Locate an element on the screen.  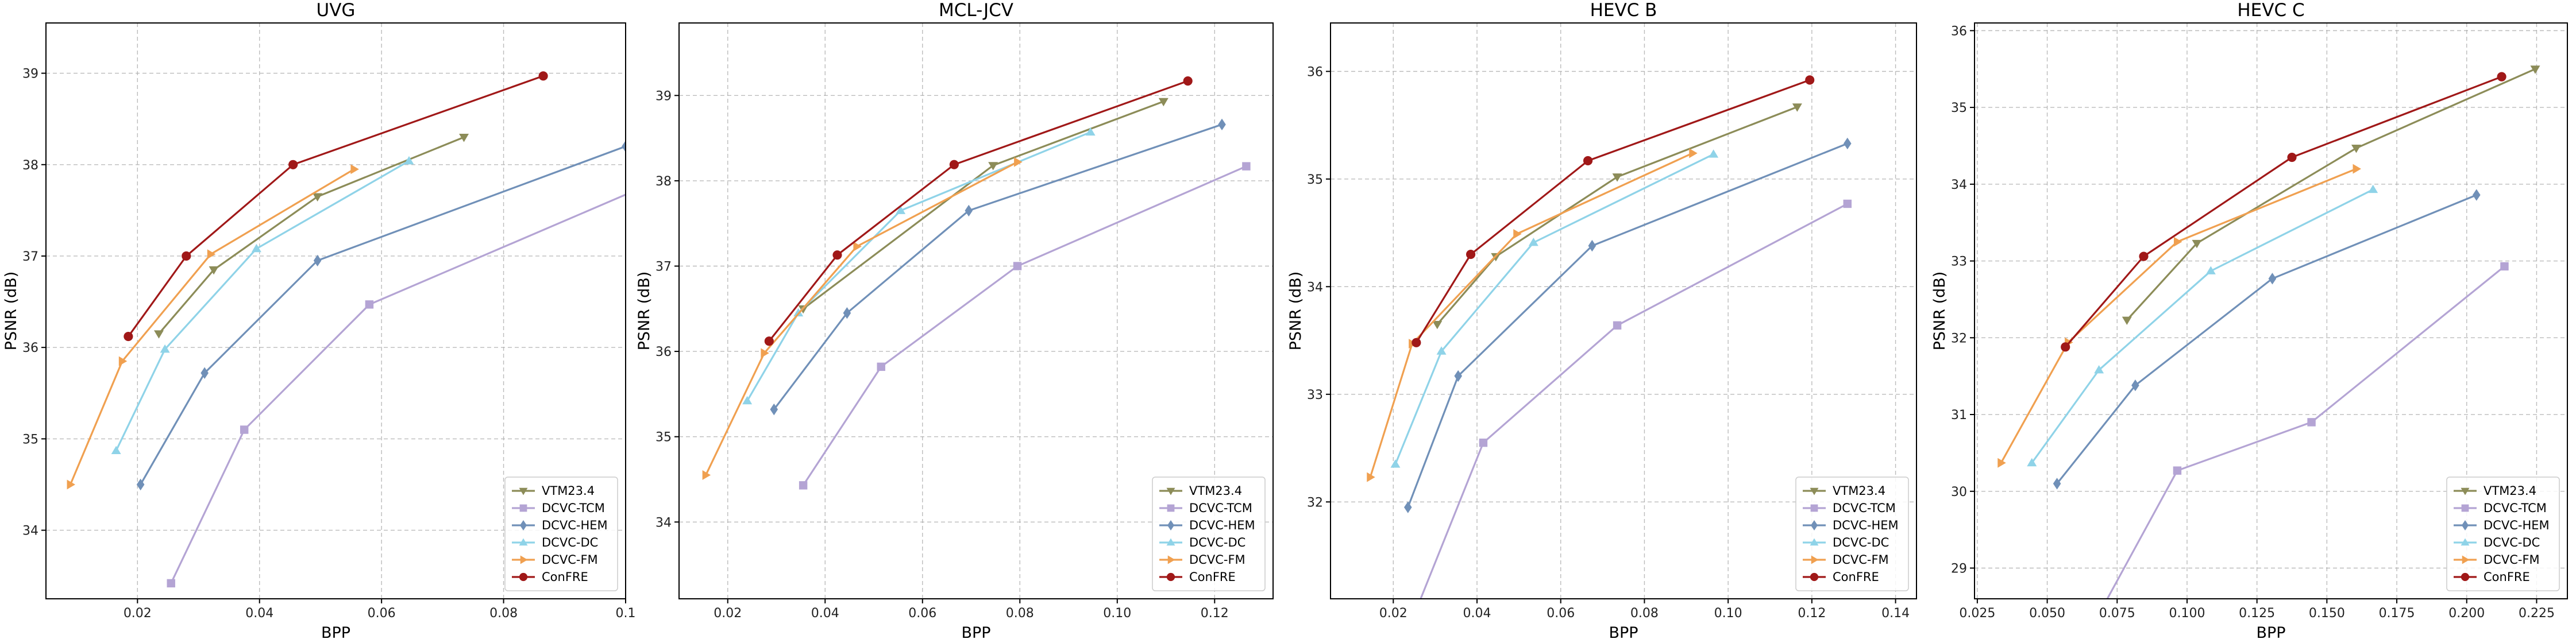
legend-label: DCVC-FM is located at coordinates (570, 560).